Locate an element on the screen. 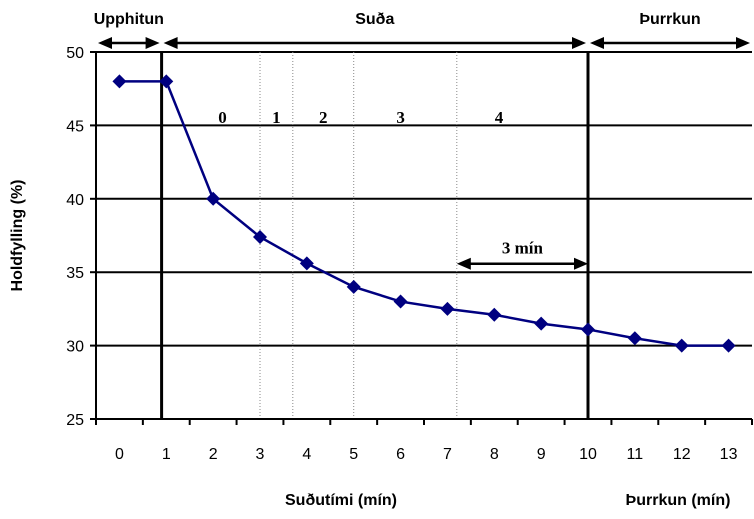 The width and height of the screenshot is (754, 519). phase-arrow-0-head-left is located at coordinates (105, 43).